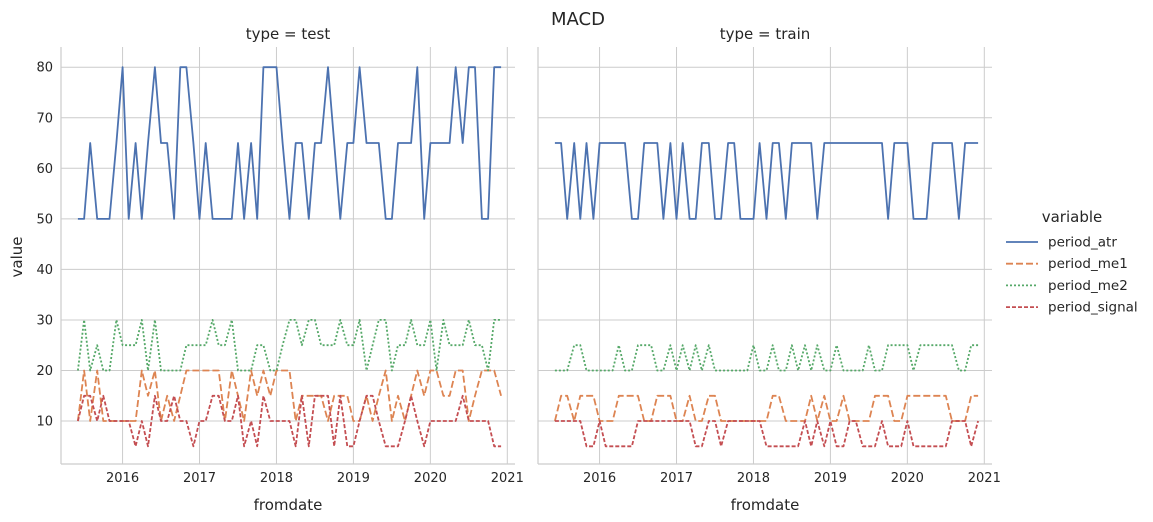  What do you see at coordinates (44, 118) in the screenshot?
I see `y-tick-label: 70` at bounding box center [44, 118].